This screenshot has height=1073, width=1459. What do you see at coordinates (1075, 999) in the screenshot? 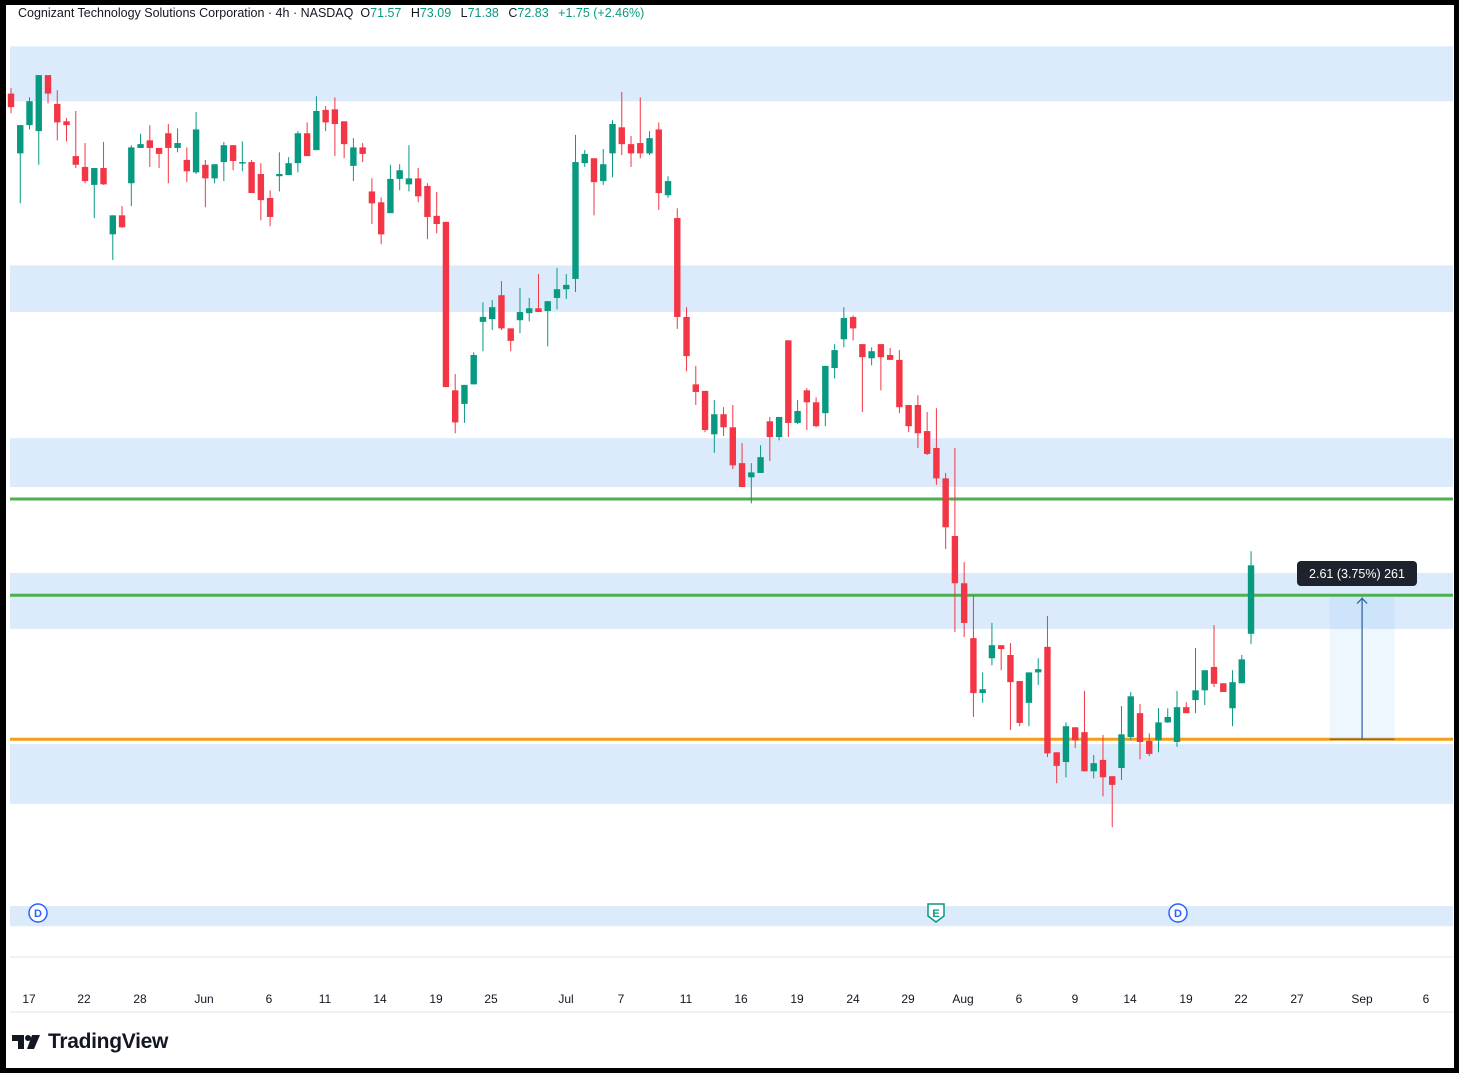
I see `time-axis-label: 9` at bounding box center [1075, 999].